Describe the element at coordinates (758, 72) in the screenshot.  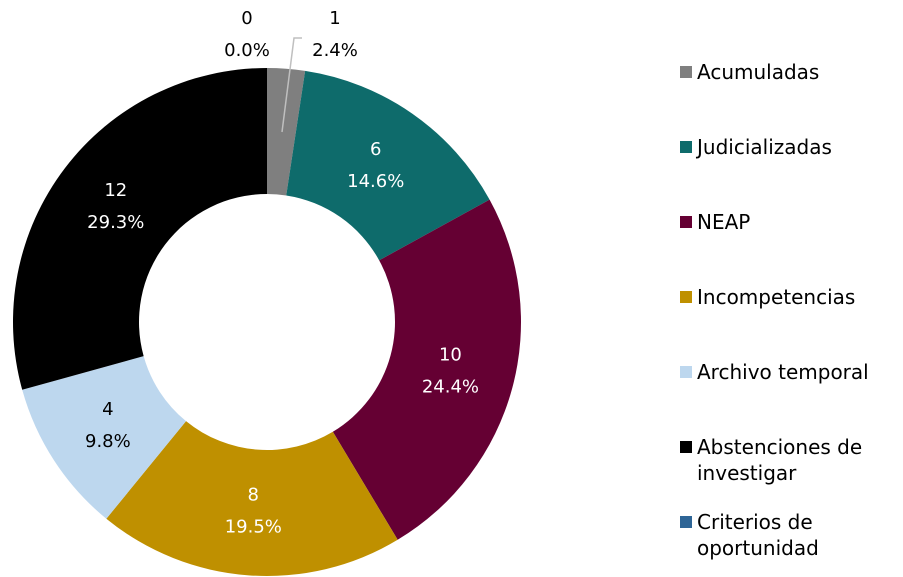
I see `legend-label: Acumuladas` at that location.